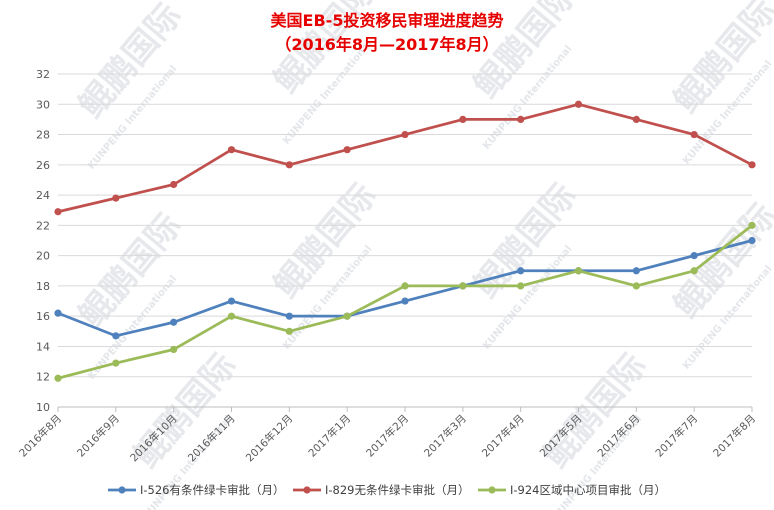 Image resolution: width=774 pixels, height=510 pixels. I want to click on legend-label: I-526有条件绿卡审批（月）, so click(212, 490).